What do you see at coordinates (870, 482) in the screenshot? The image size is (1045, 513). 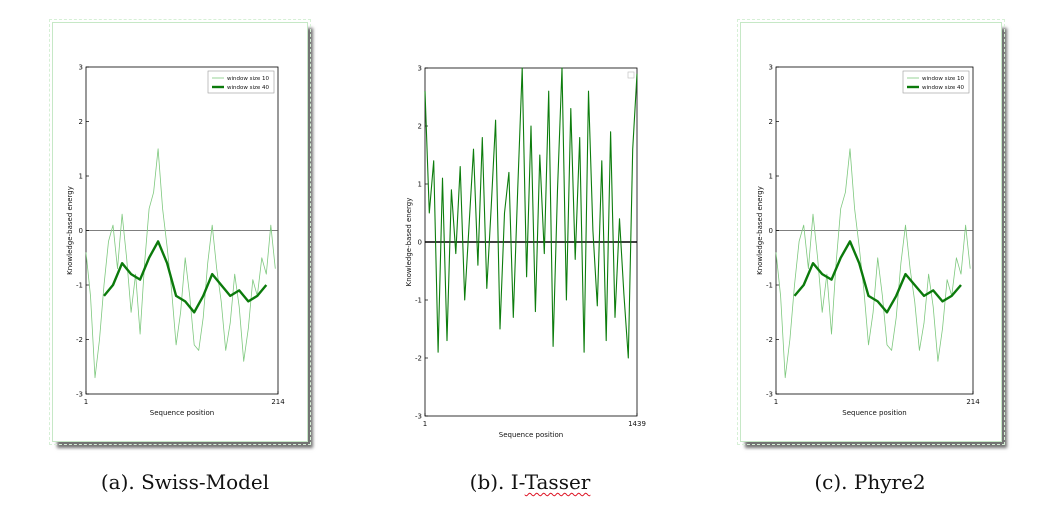 I see `caption-phyre2: (c). Phyre2` at bounding box center [870, 482].